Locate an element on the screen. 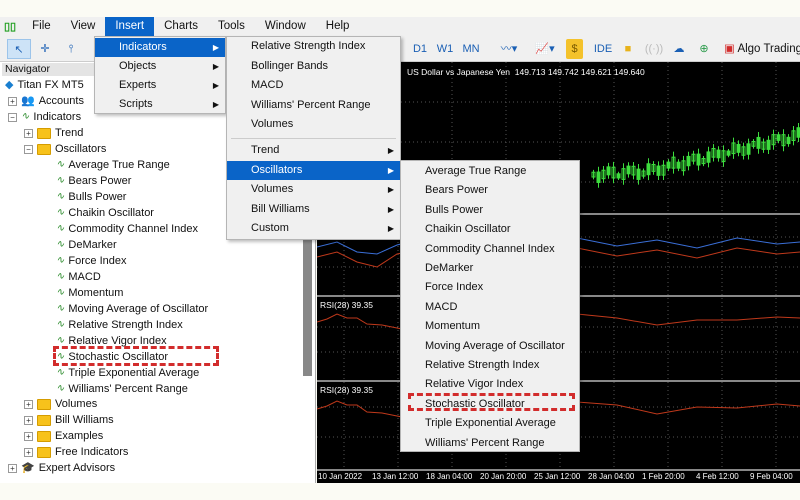 The image size is (800, 500). menu-insert: Insert is located at coordinates (130, 26).